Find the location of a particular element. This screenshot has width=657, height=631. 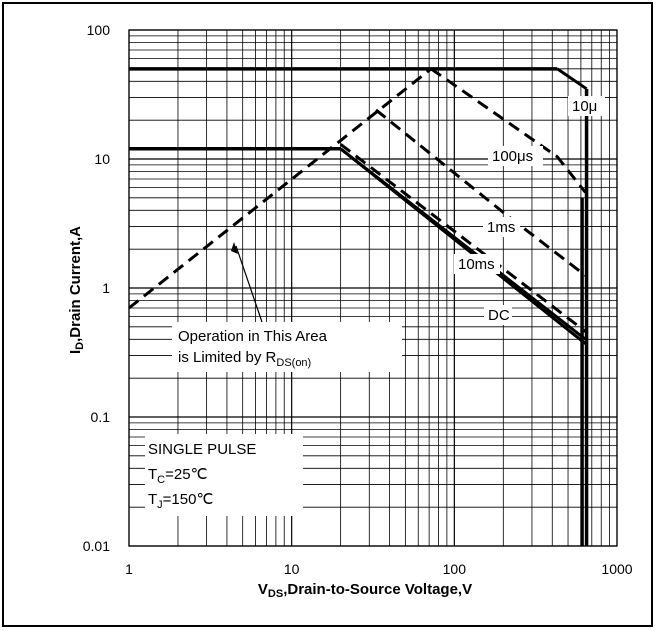

series-labels: 10μ 100μs 1ms 10ms DC is located at coordinates (529, 210).